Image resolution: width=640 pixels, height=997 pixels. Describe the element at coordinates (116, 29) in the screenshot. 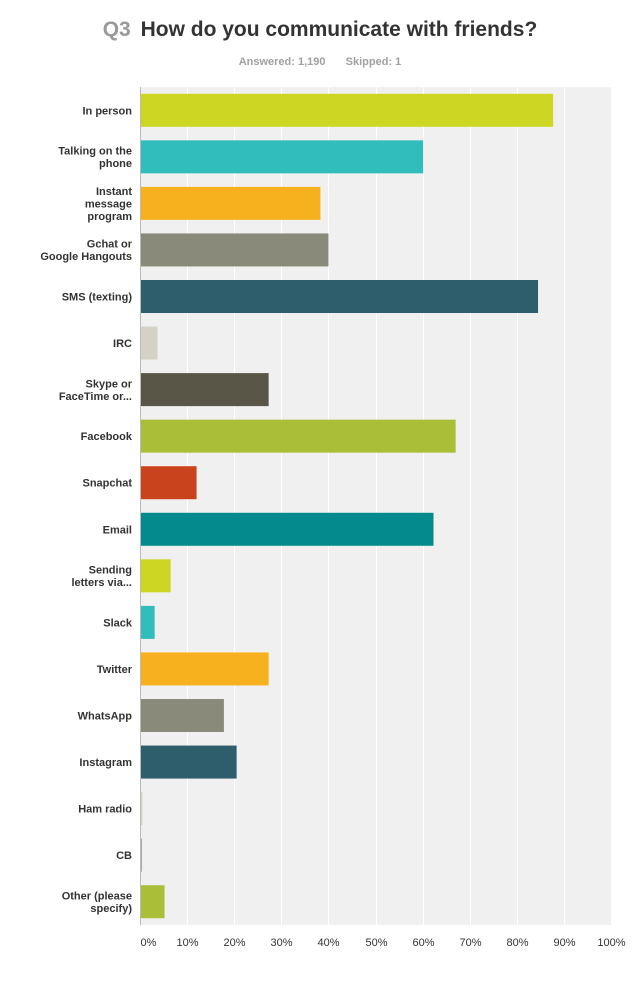

I see `question-number: Q3` at that location.